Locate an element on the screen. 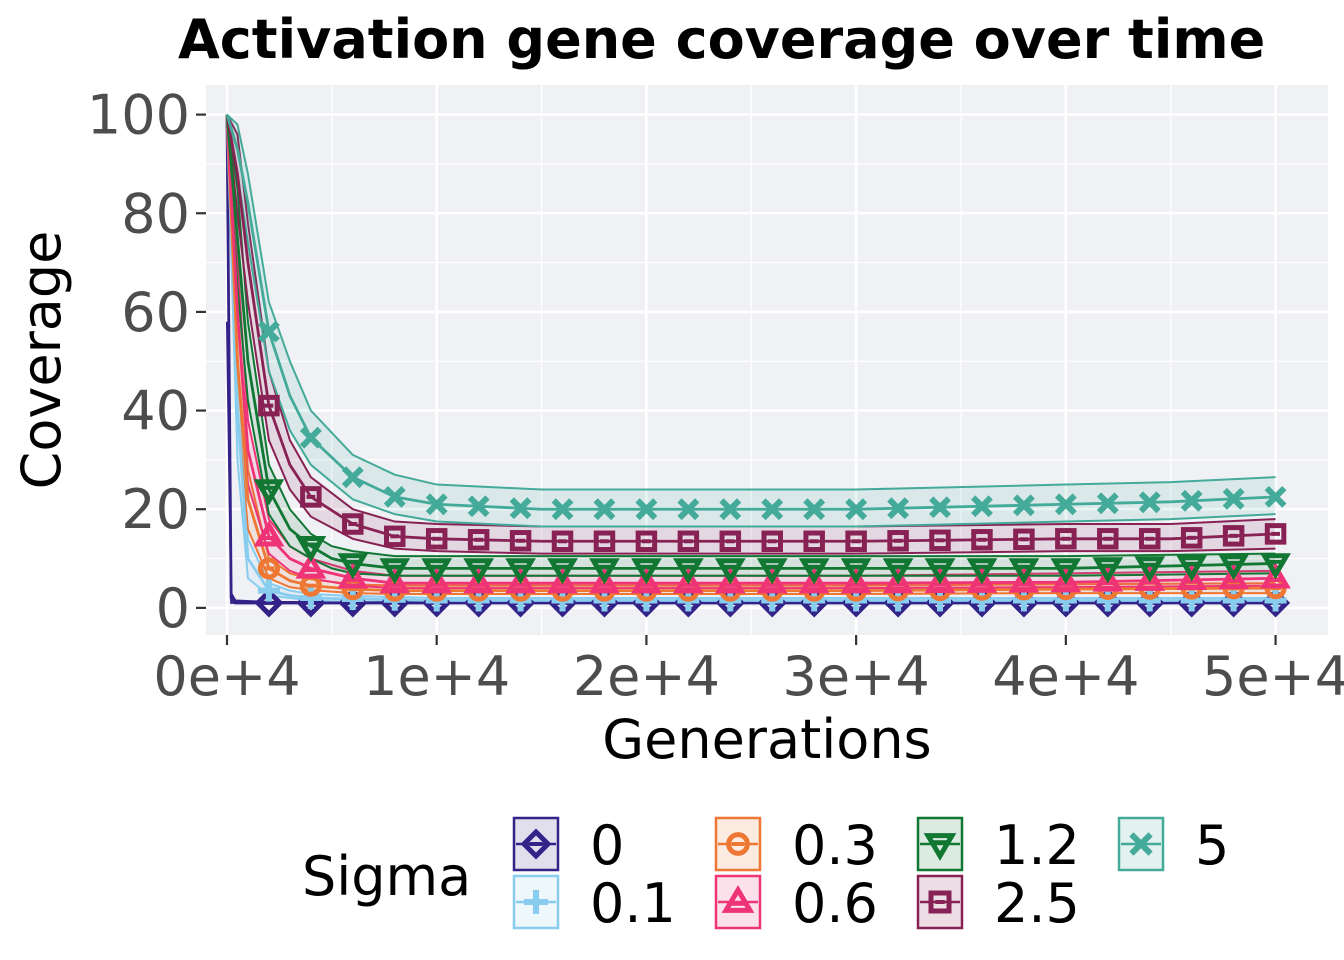  chart-title: Activation gene coverage over time is located at coordinates (721, 39).